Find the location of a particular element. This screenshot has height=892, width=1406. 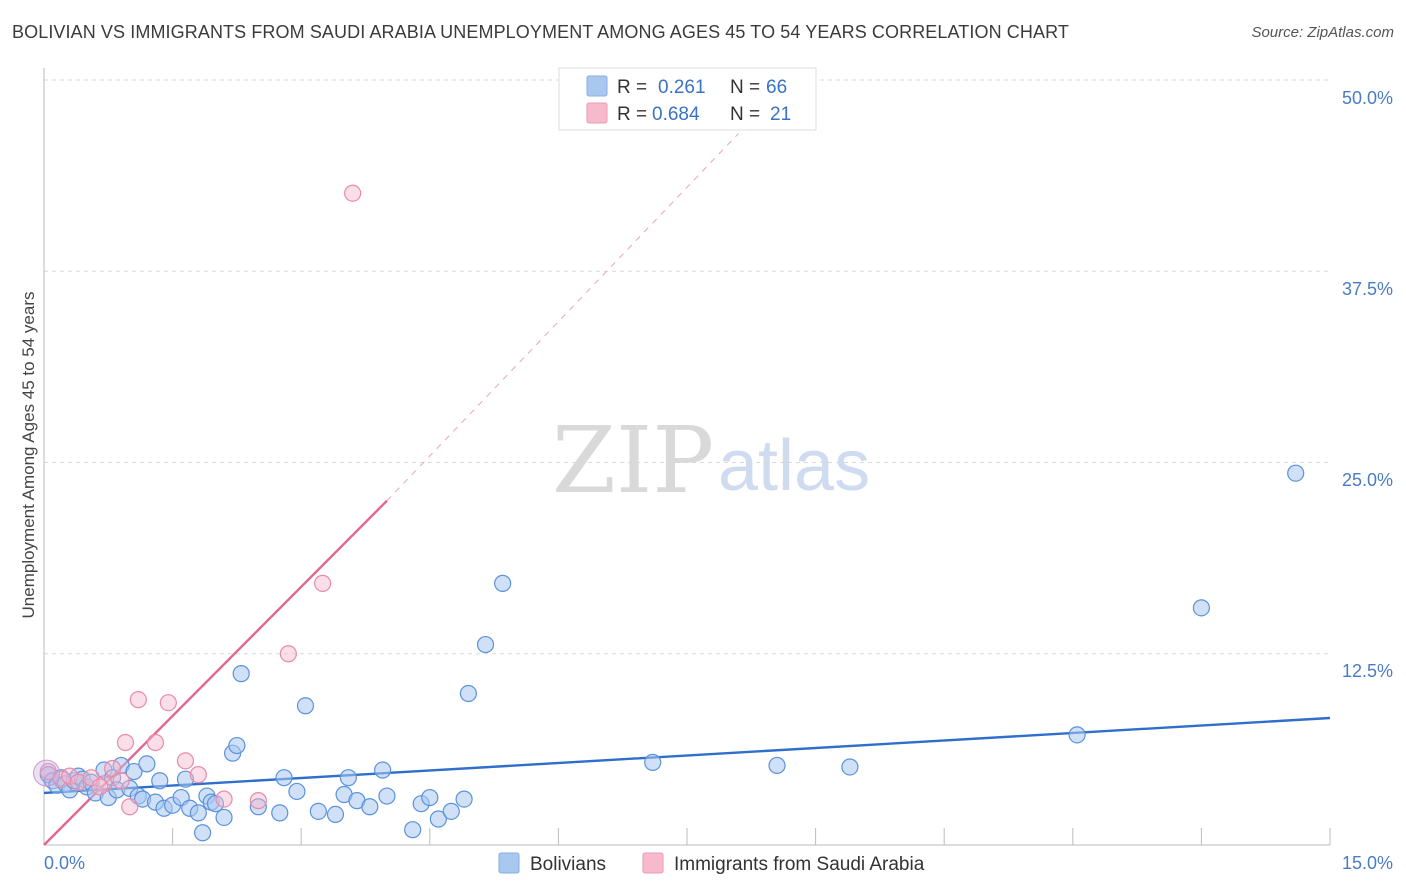

bottom-legend-swatch-bolivians is located at coordinates (509, 863).